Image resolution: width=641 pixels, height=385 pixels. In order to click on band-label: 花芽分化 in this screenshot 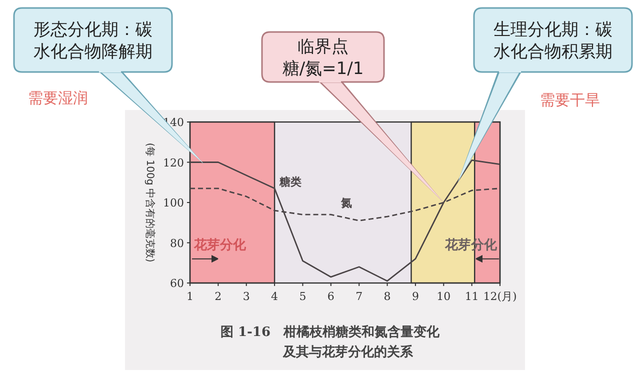, I will do `click(220, 245)`.